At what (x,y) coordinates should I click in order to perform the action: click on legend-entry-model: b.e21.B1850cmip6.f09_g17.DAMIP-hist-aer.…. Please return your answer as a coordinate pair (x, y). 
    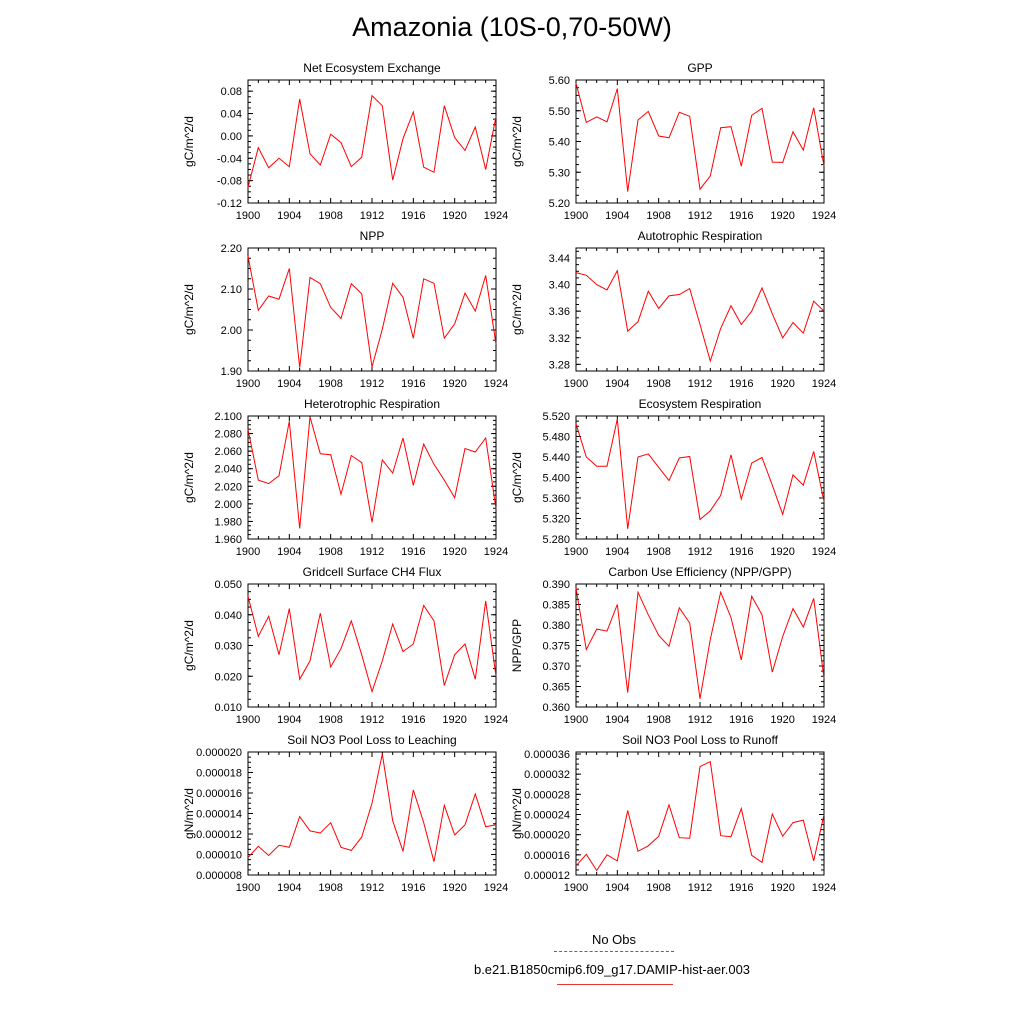
    Looking at the image, I should click on (612, 969).